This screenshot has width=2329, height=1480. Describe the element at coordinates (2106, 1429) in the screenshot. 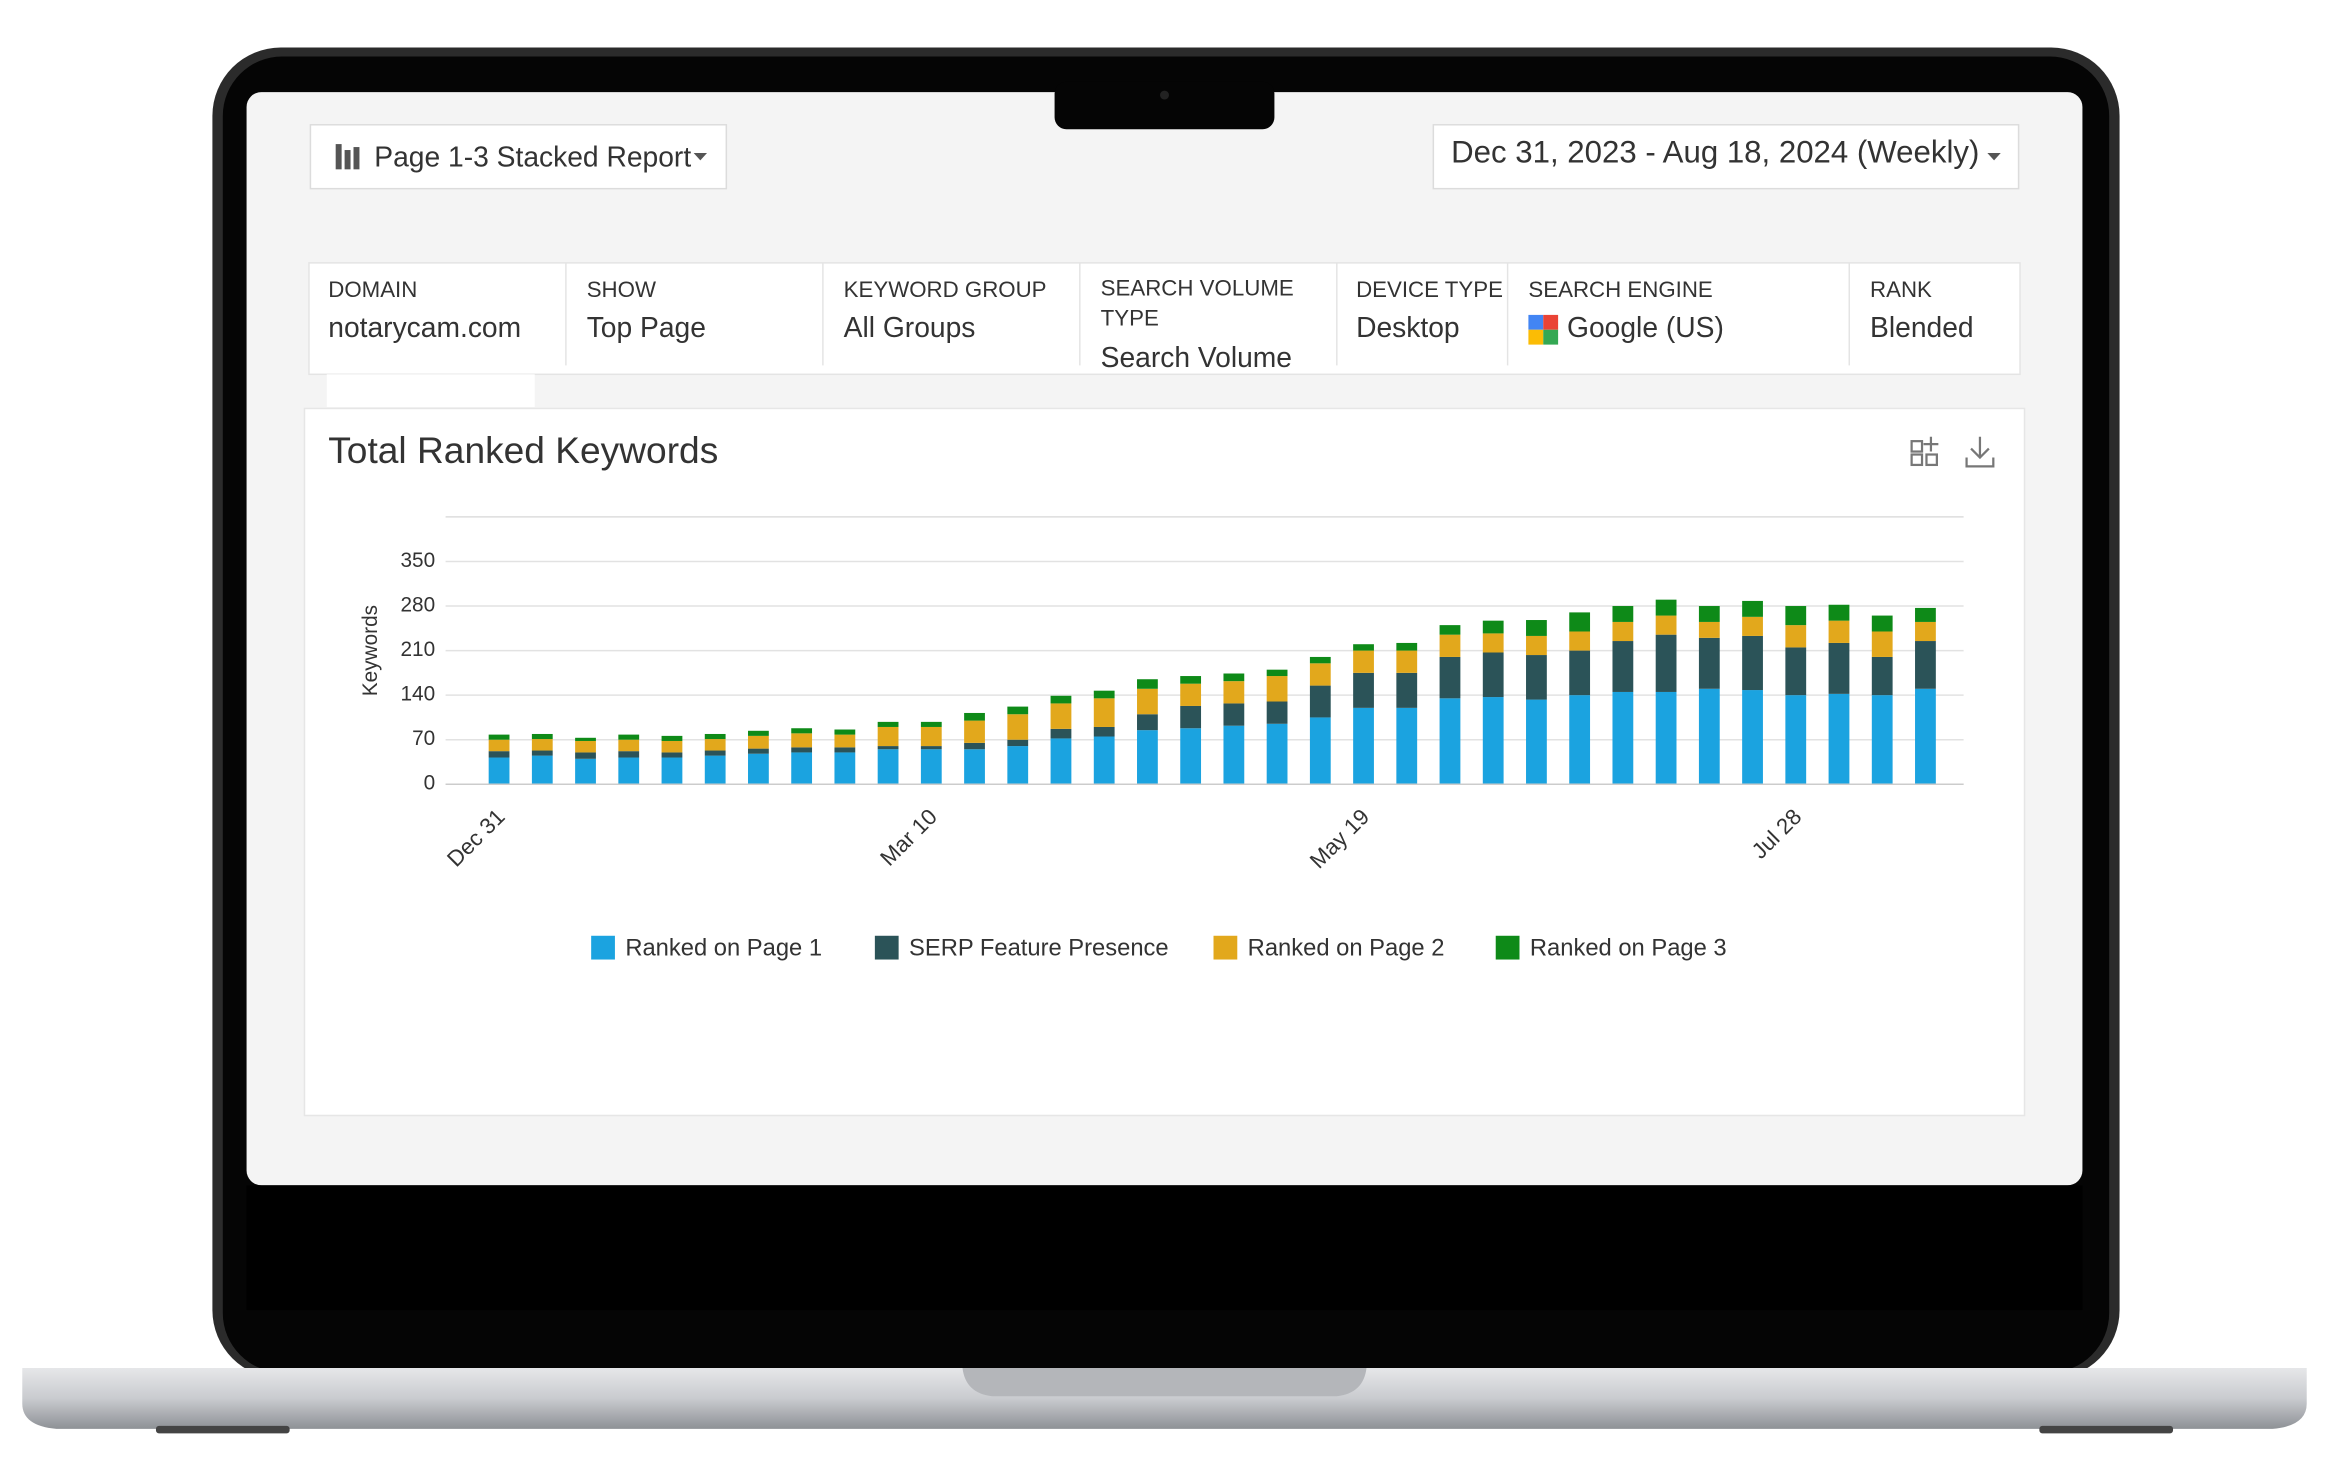

I see `foot` at that location.